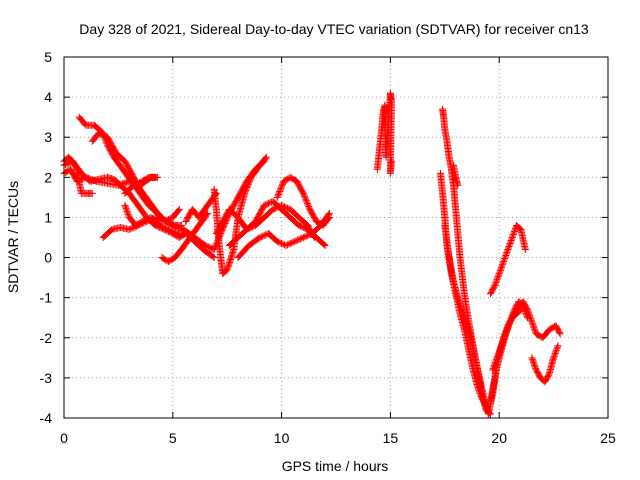 The width and height of the screenshot is (640, 480). I want to click on x-tick-label: 0, so click(64, 438).